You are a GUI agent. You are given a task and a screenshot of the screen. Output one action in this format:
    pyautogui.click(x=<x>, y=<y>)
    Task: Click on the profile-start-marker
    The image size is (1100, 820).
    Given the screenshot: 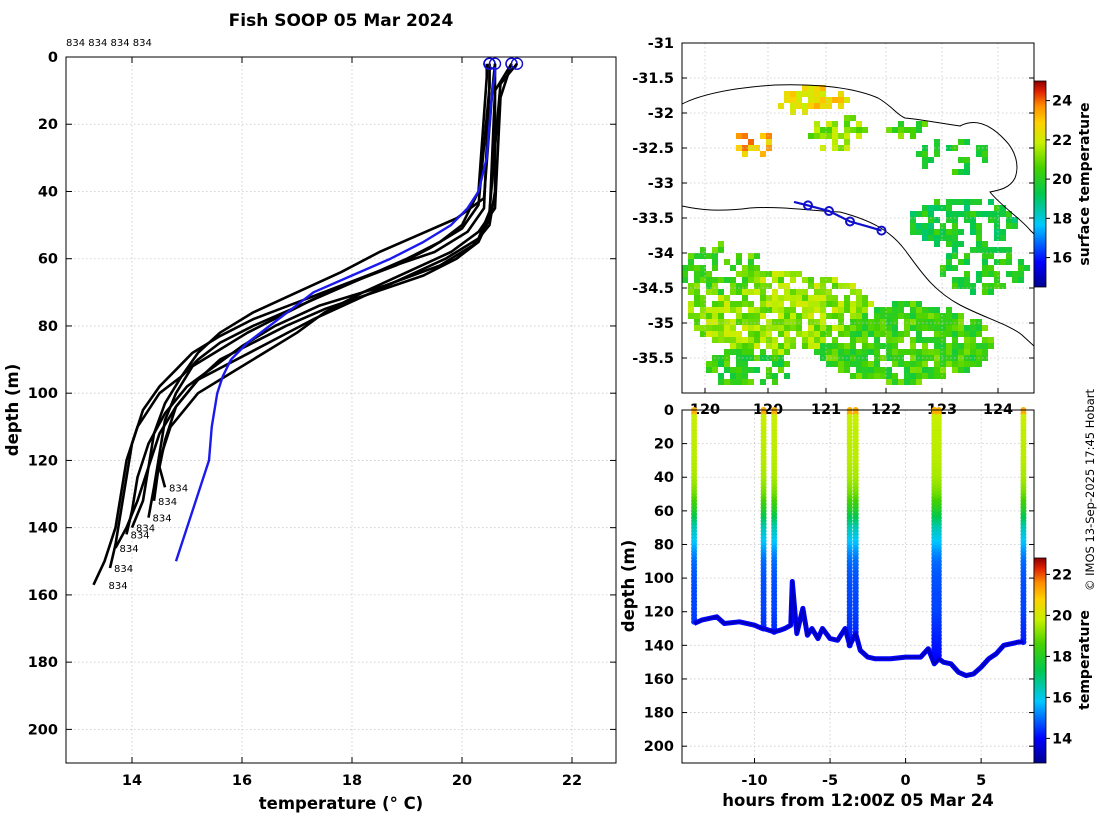 What is the action you would take?
    pyautogui.click(x=517, y=63)
    